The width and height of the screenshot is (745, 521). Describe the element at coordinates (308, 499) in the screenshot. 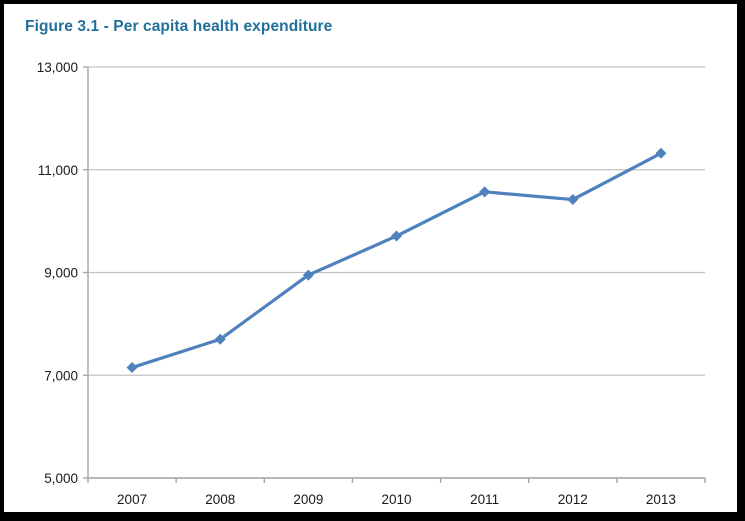

I see `x-axis-tick-label: 2009` at that location.